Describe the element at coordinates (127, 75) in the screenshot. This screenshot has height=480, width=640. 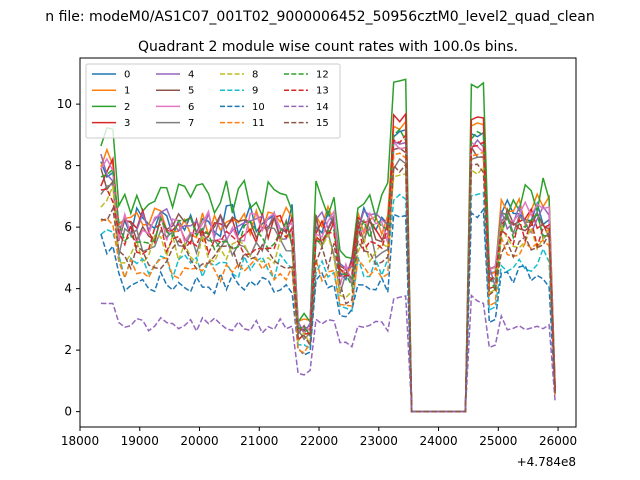
I see `legend-label-0: 0` at that location.